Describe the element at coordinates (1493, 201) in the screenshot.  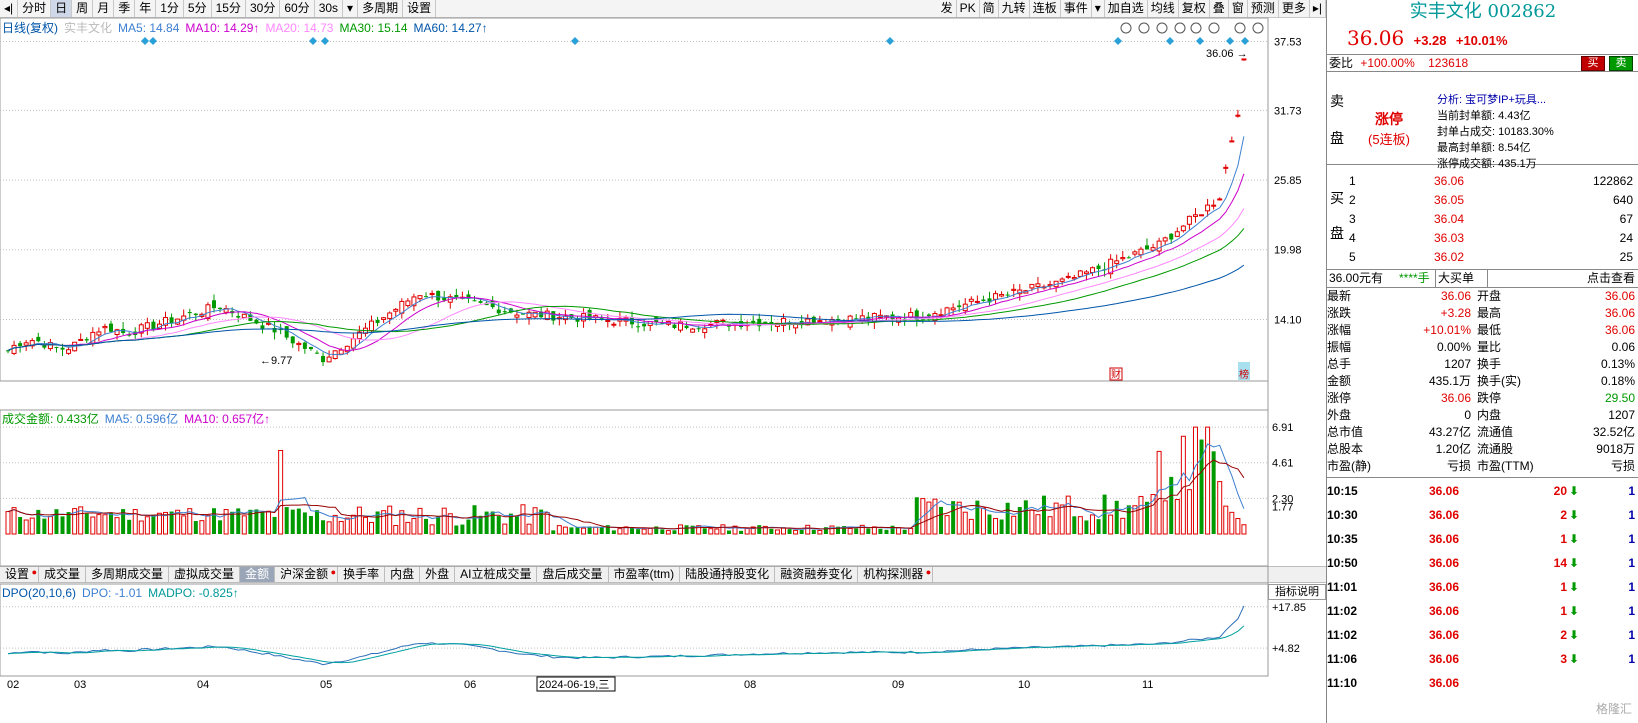
I see `bid-row: 2 36.05 640` at that location.